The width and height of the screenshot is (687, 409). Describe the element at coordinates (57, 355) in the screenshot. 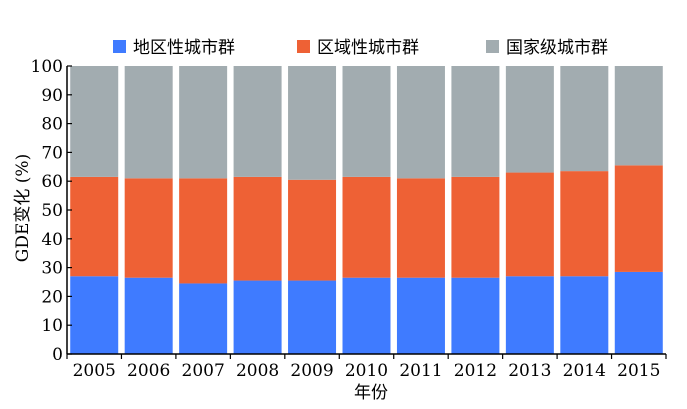

I see `y-tick-label-0: 0` at that location.